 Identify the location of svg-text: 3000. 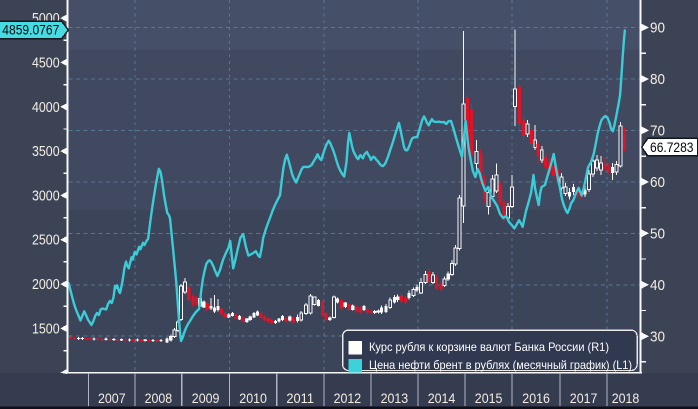
(46, 196).